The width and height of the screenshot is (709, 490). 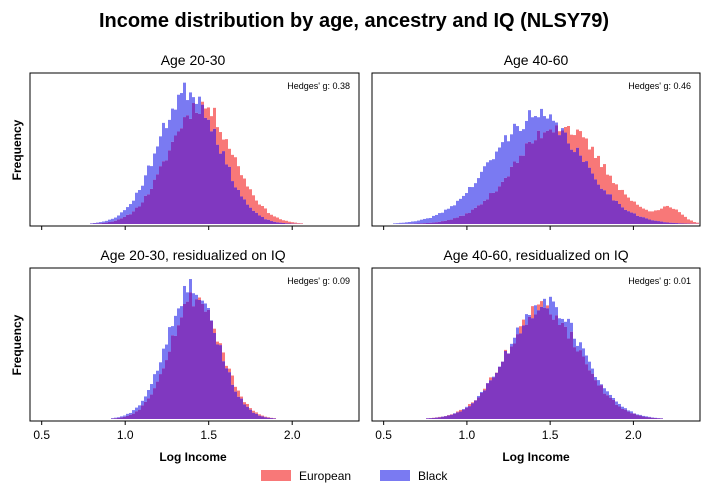 I want to click on plot-frame, so click(x=194, y=149).